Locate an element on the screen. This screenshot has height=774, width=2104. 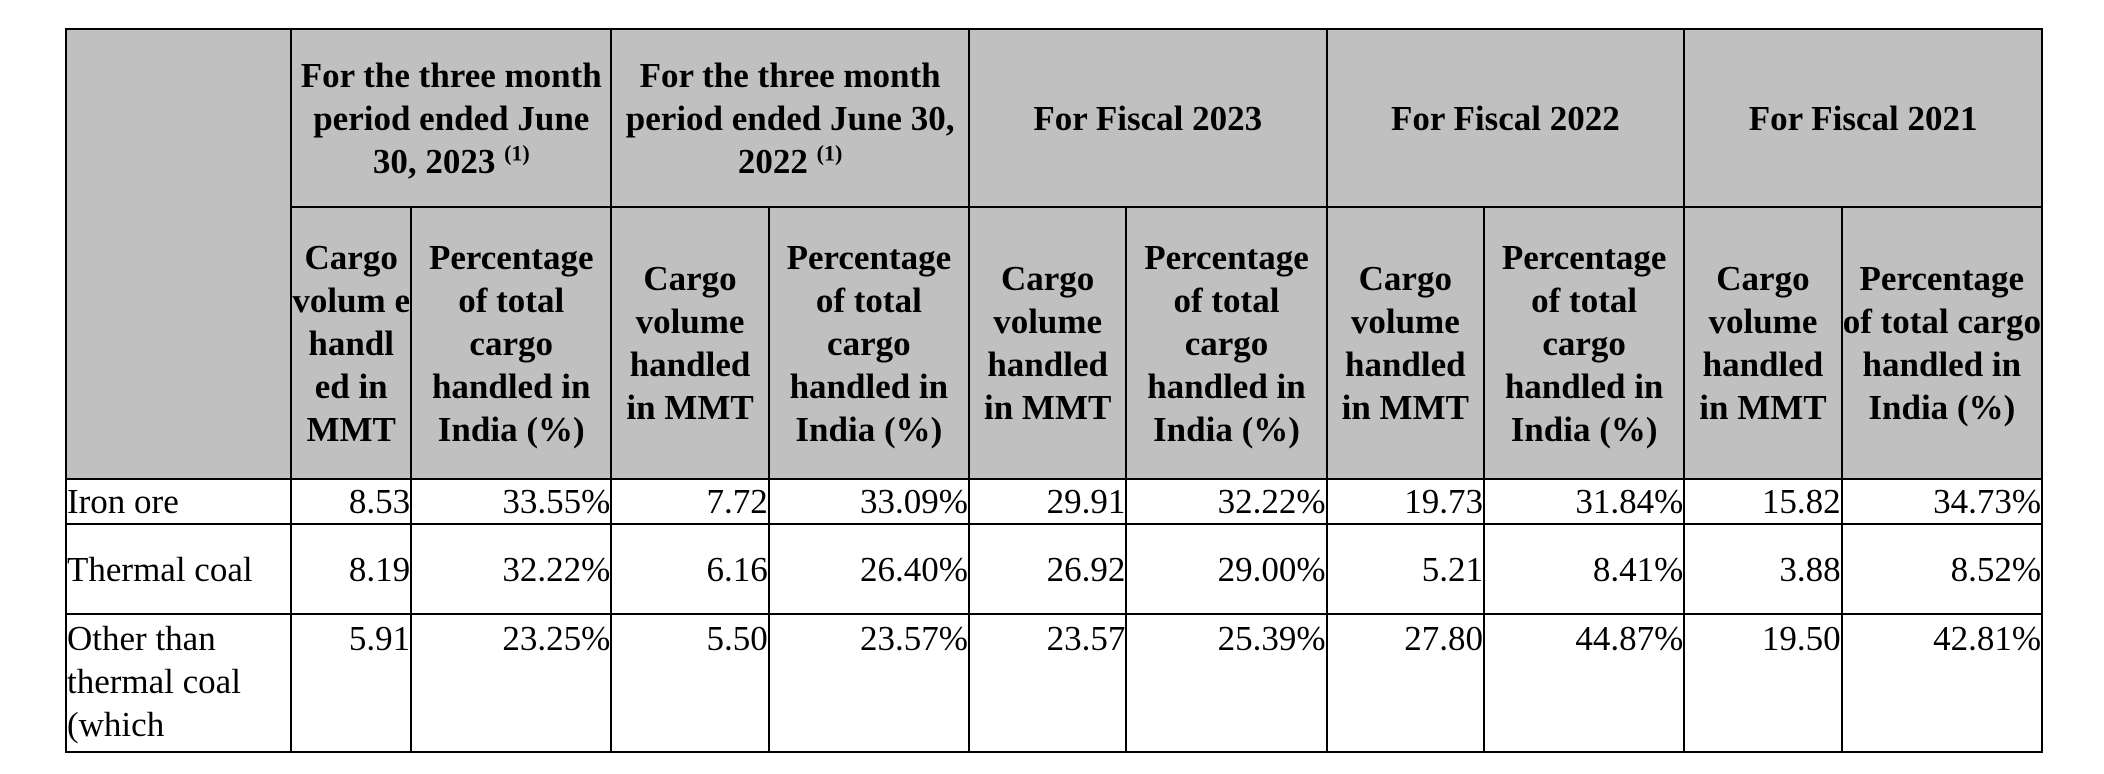
table-cell: 5.50 is located at coordinates (690, 683).